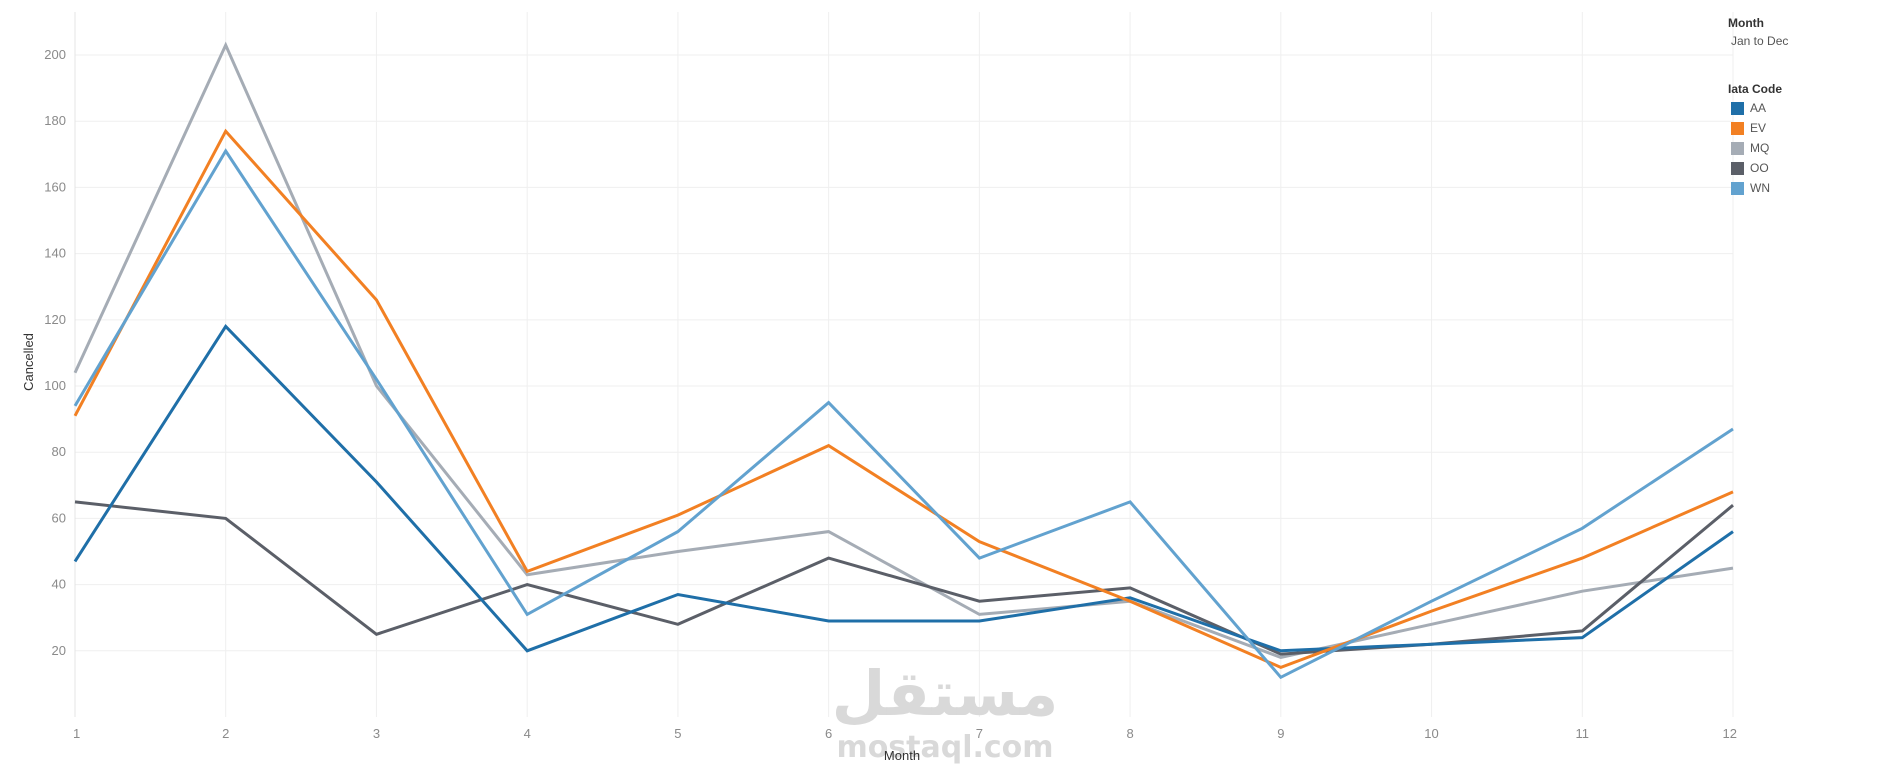  I want to click on legend-title: Iata Code, so click(1755, 89).